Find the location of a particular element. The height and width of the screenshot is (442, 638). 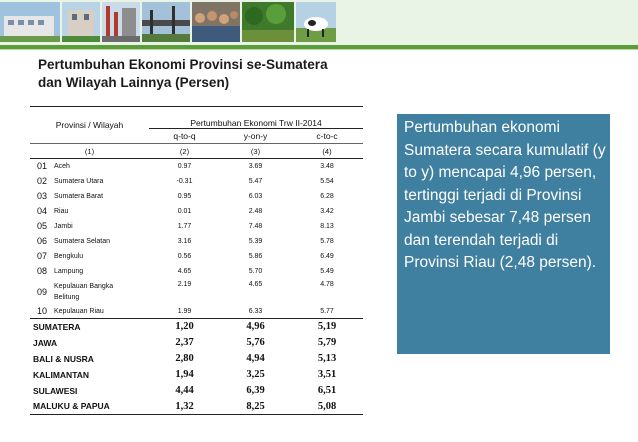

province-name: Kepulauan Riau is located at coordinates (101, 311).